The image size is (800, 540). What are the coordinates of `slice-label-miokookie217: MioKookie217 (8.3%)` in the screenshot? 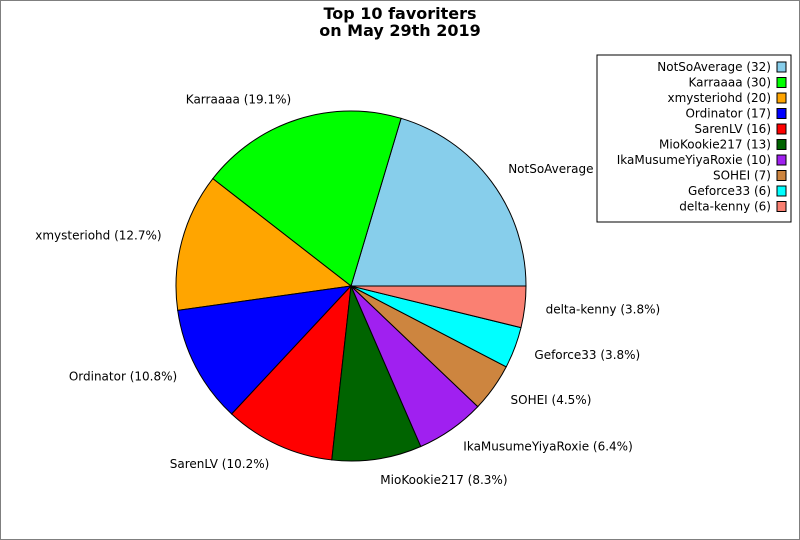 It's located at (443, 480).